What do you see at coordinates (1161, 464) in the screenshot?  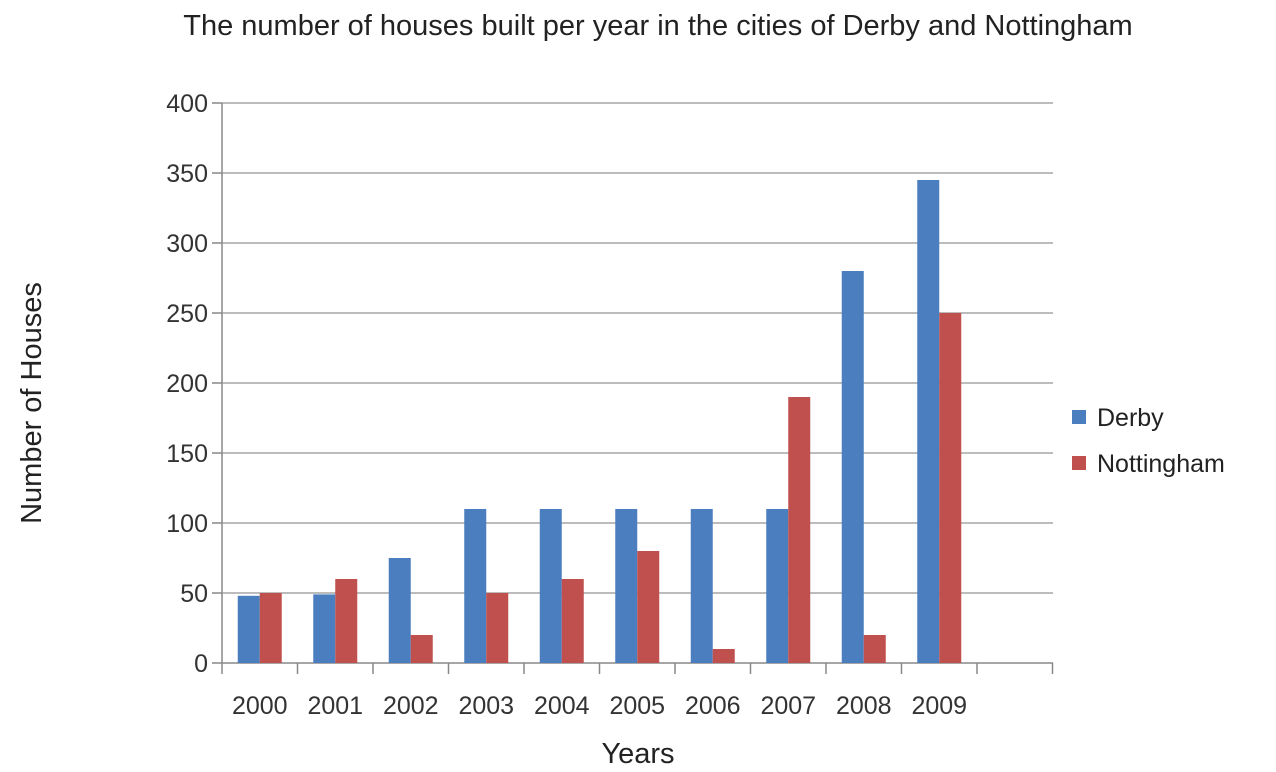 I see `legend-label-nottingham: Nottingham` at bounding box center [1161, 464].